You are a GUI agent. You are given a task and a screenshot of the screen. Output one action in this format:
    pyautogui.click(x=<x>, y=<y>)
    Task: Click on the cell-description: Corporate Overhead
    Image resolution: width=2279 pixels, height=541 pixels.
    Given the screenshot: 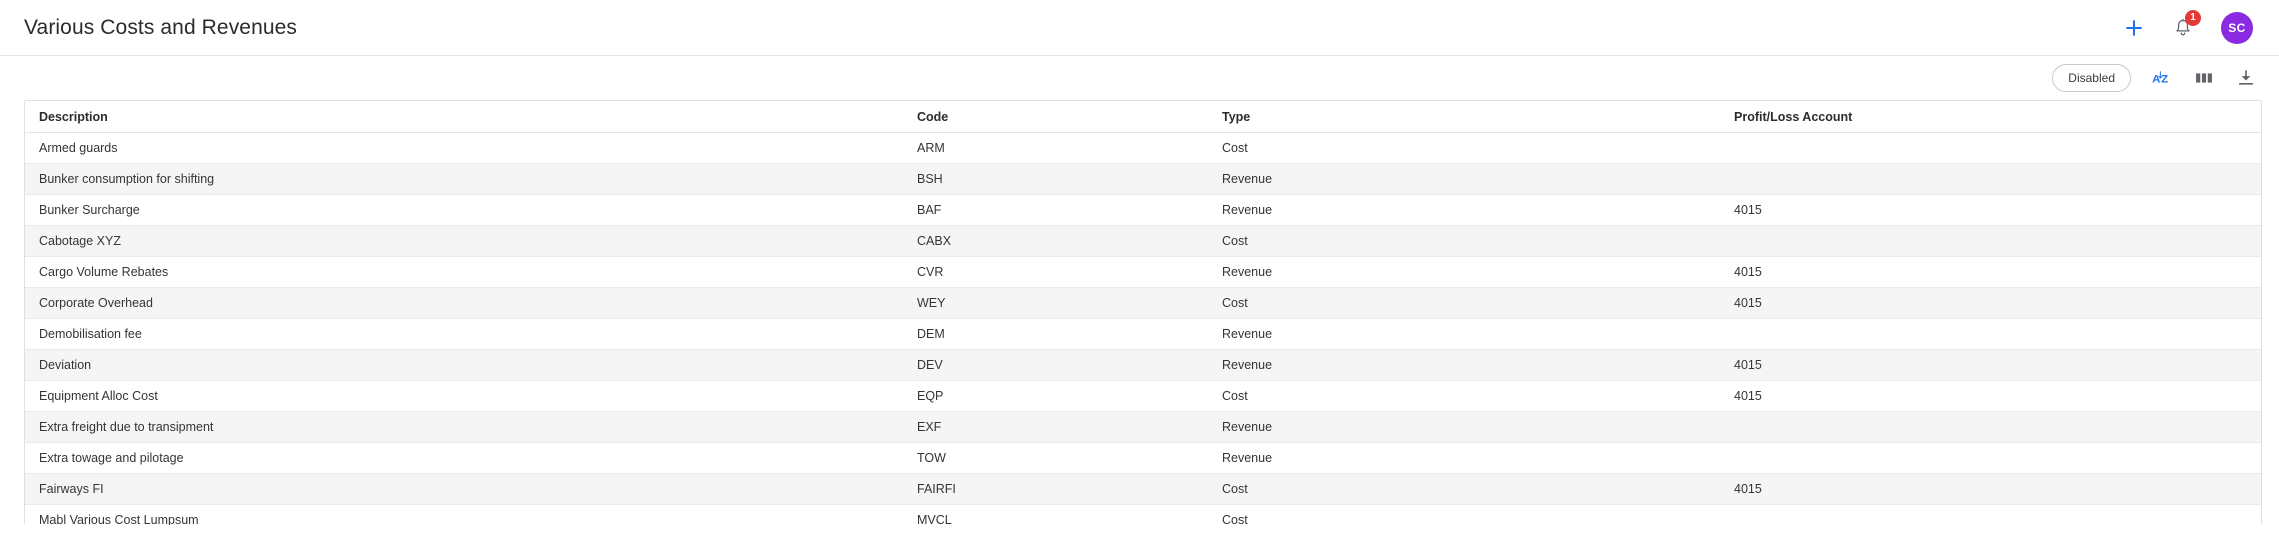 What is the action you would take?
    pyautogui.click(x=464, y=303)
    